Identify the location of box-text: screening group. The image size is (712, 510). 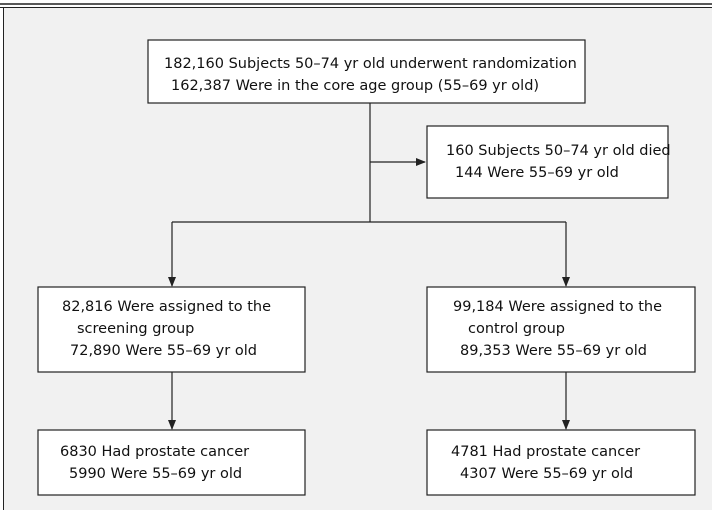
(135, 329).